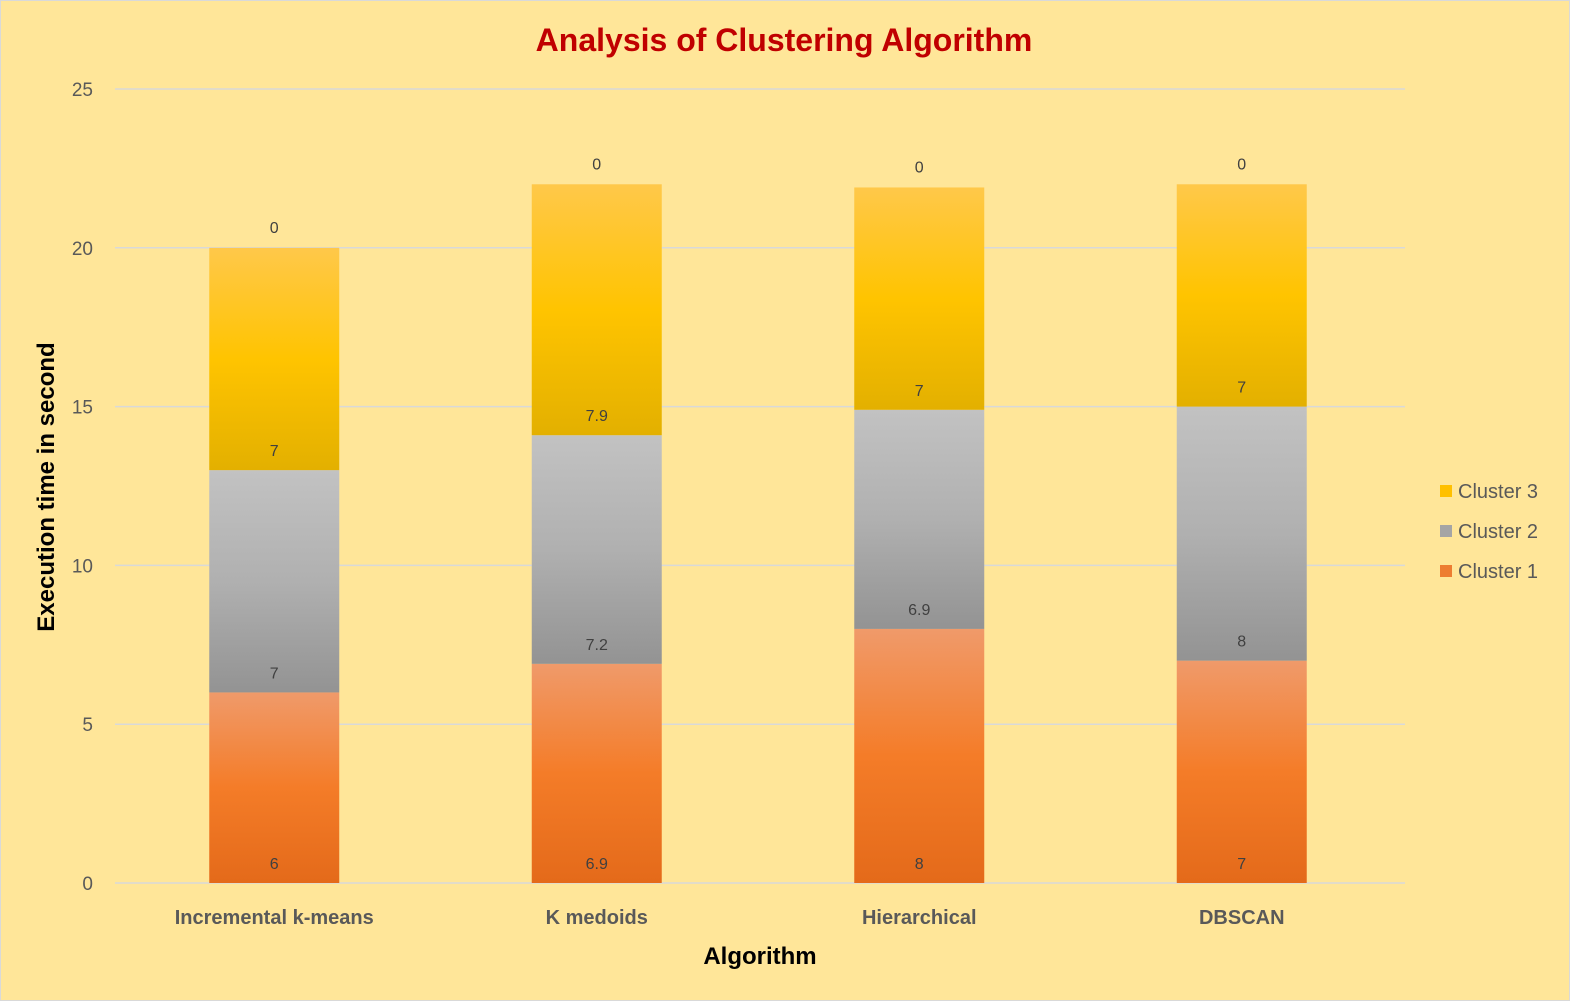 The image size is (1570, 1001). What do you see at coordinates (597, 645) in the screenshot?
I see `data-label: 7.2` at bounding box center [597, 645].